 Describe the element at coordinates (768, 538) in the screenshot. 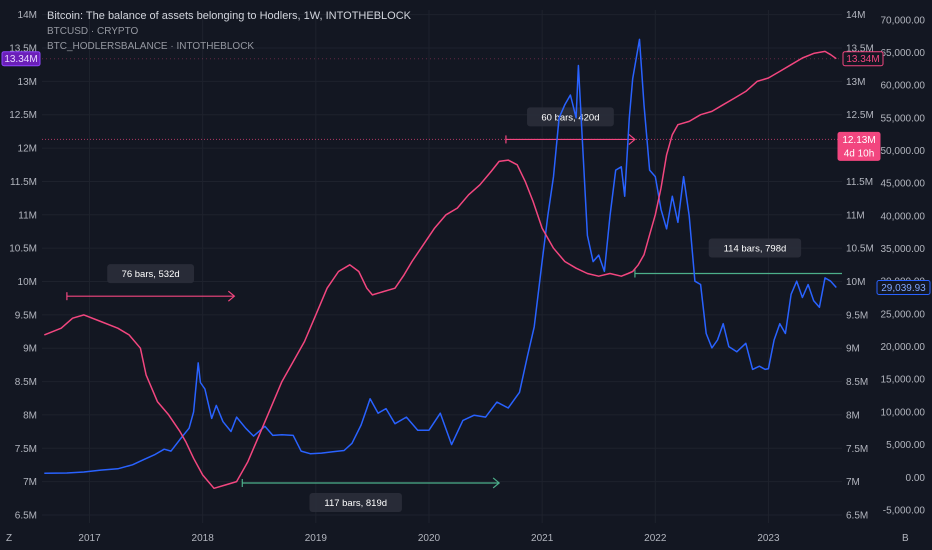

I see `x-tick-label: 2023` at that location.